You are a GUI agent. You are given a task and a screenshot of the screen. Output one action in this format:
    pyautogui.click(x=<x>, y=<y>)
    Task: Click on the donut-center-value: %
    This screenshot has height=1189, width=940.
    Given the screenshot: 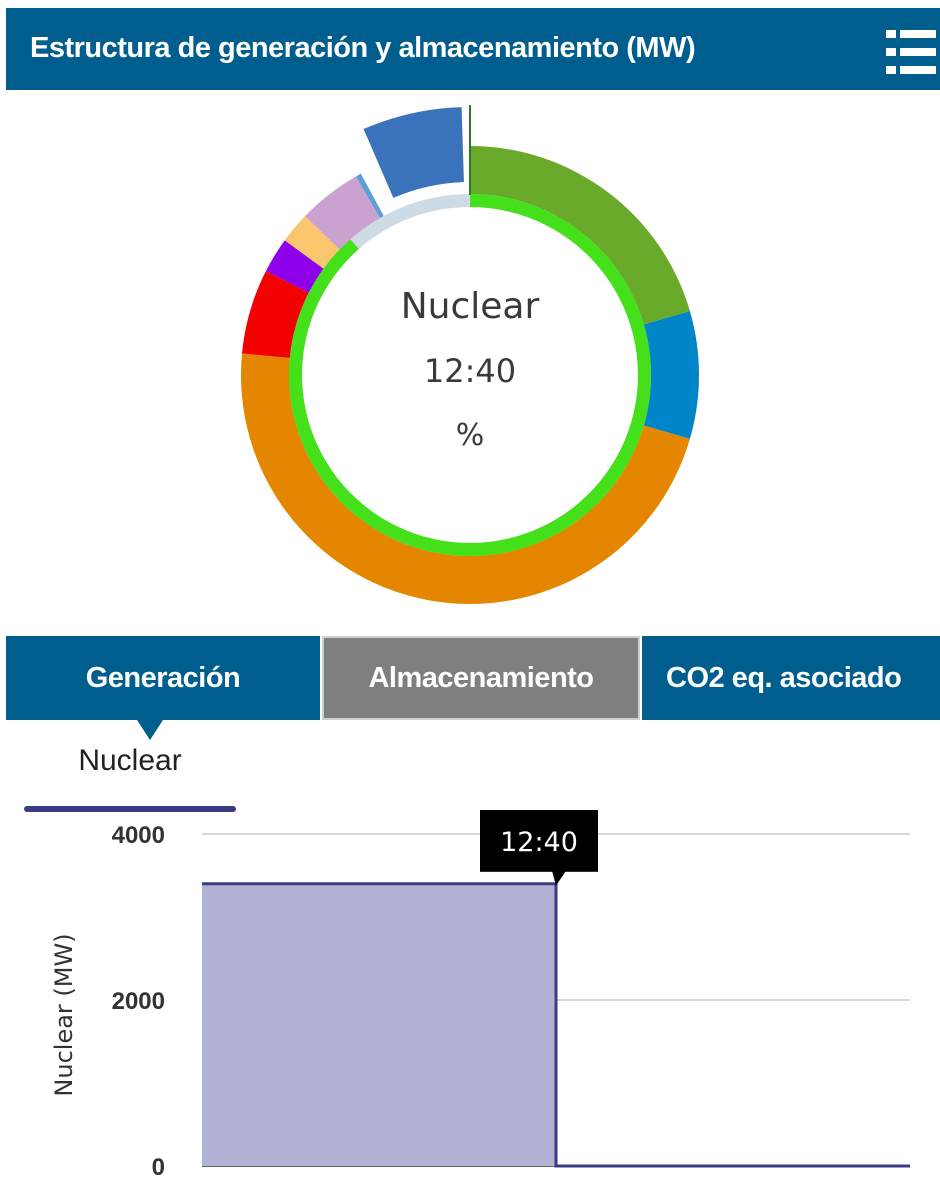 What is the action you would take?
    pyautogui.click(x=470, y=435)
    